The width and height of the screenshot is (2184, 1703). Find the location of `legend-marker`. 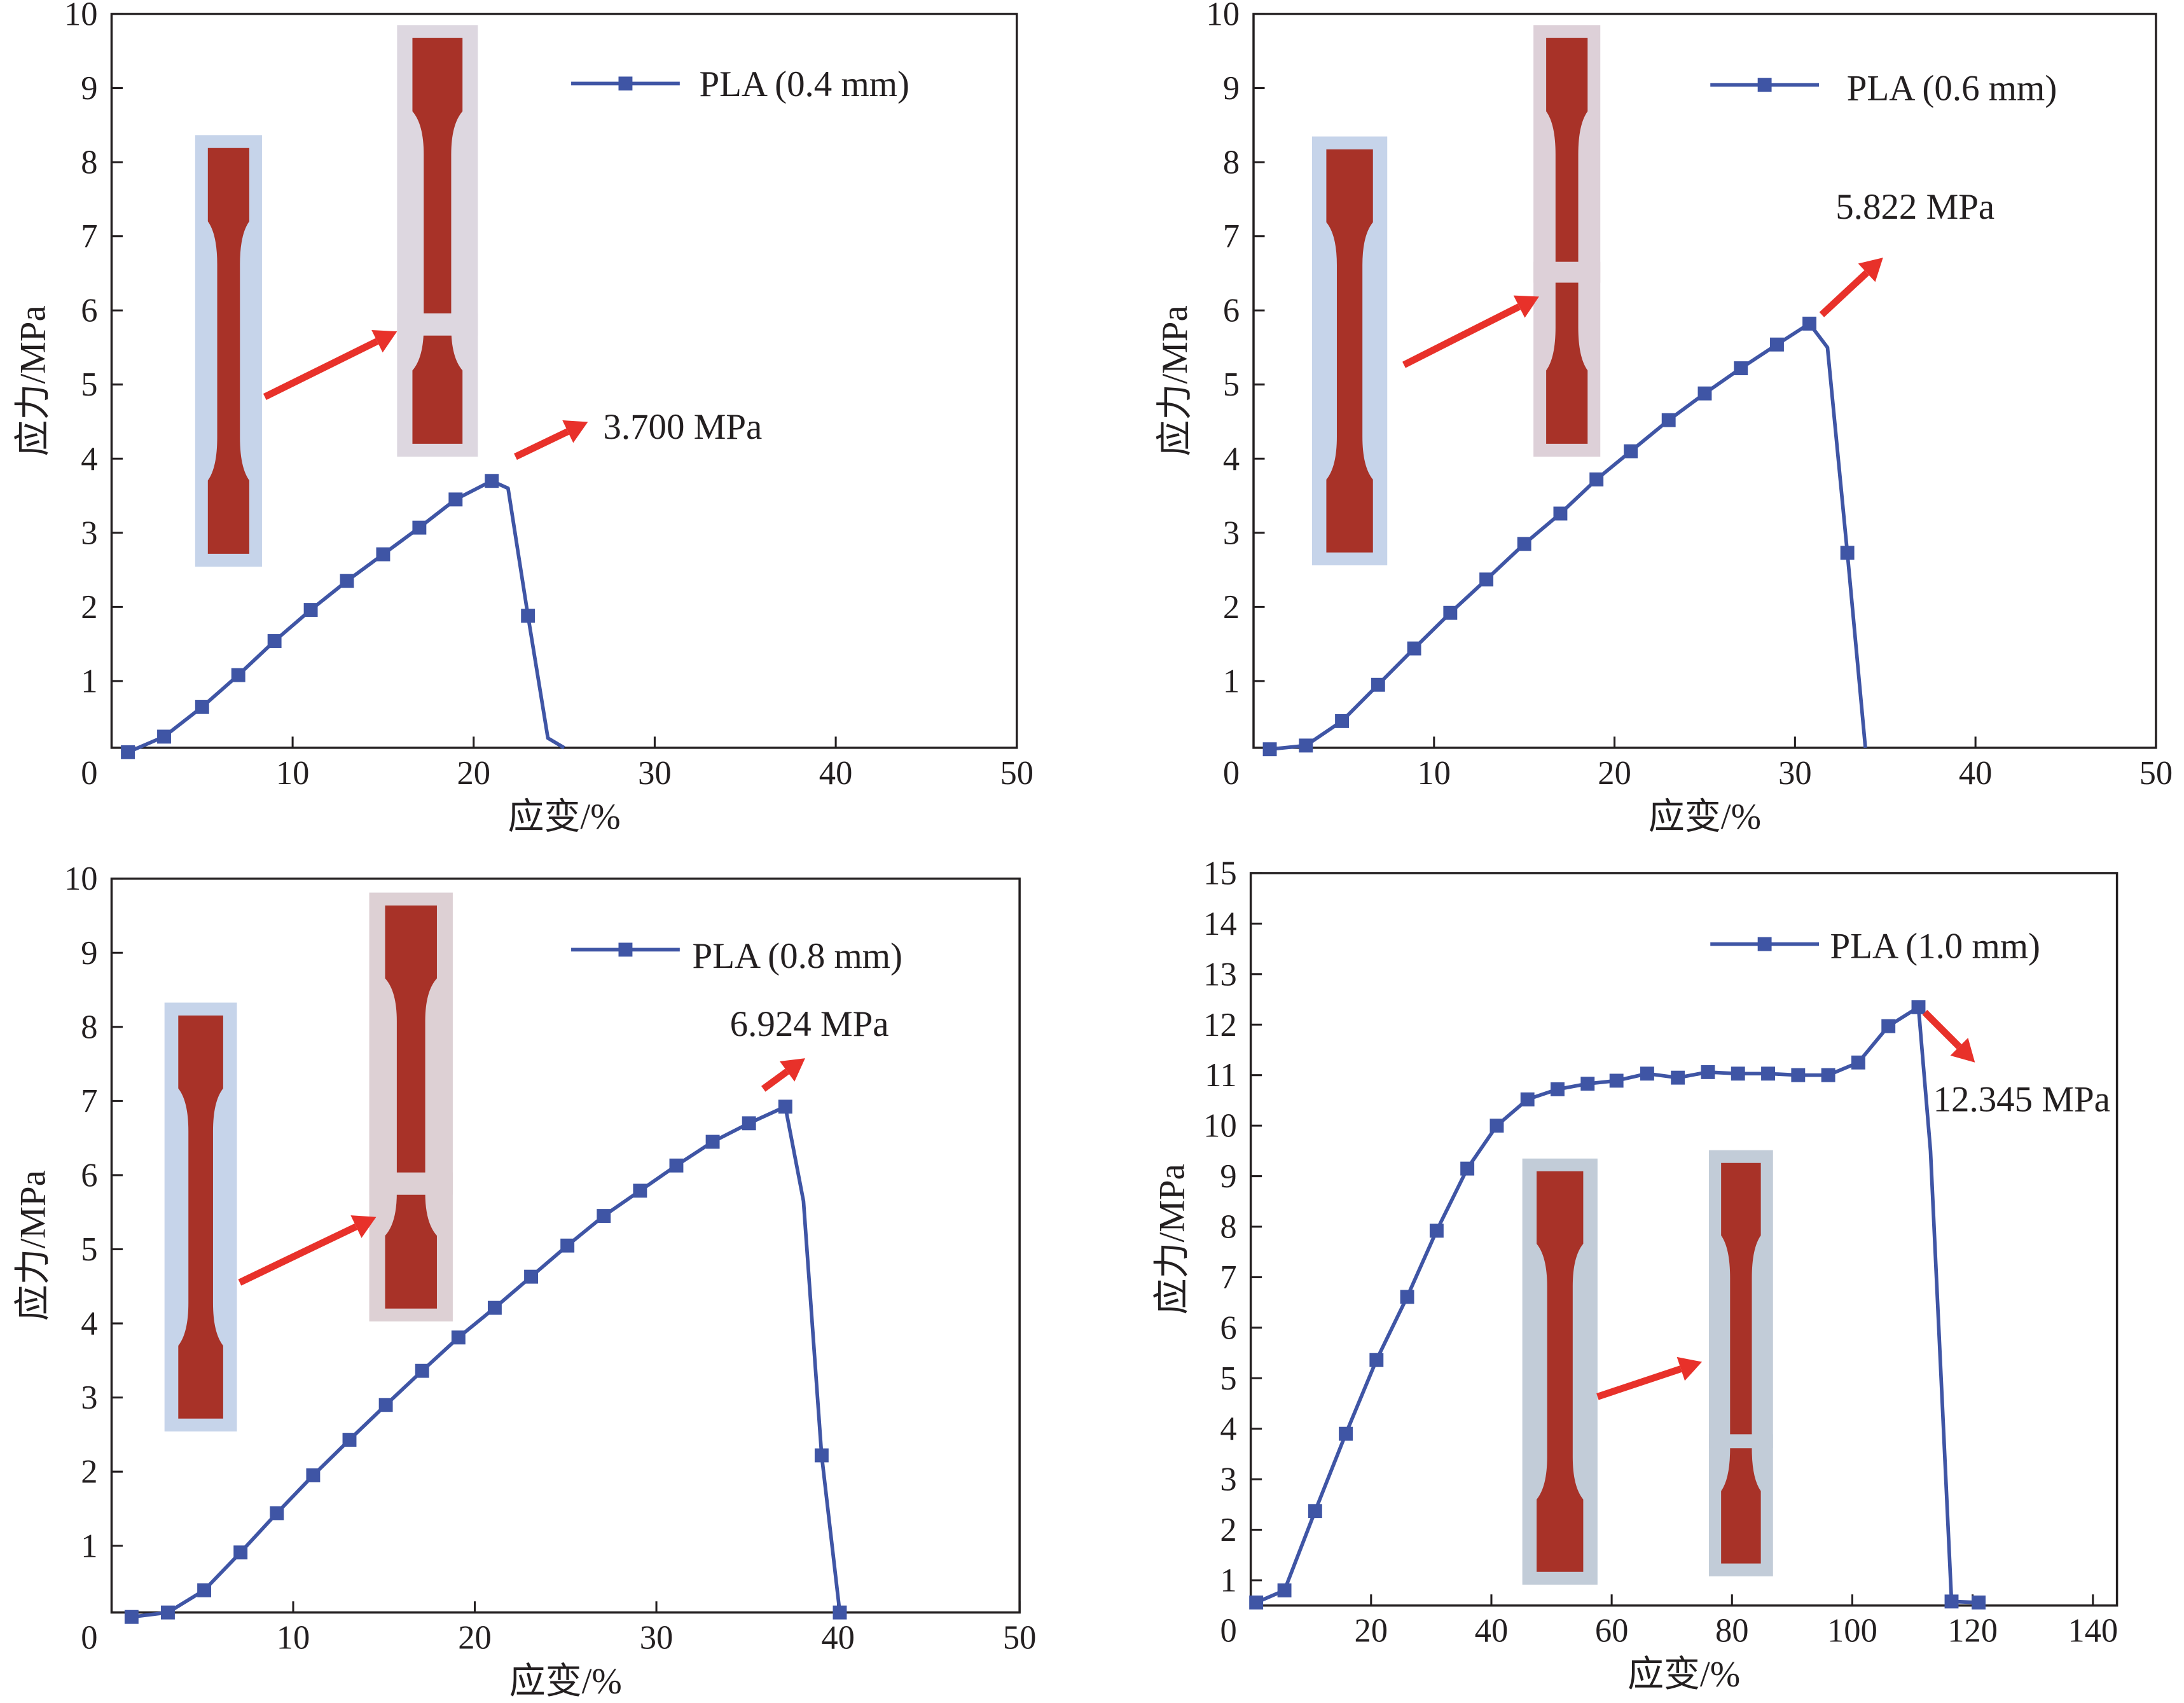

legend-marker is located at coordinates (1765, 85).